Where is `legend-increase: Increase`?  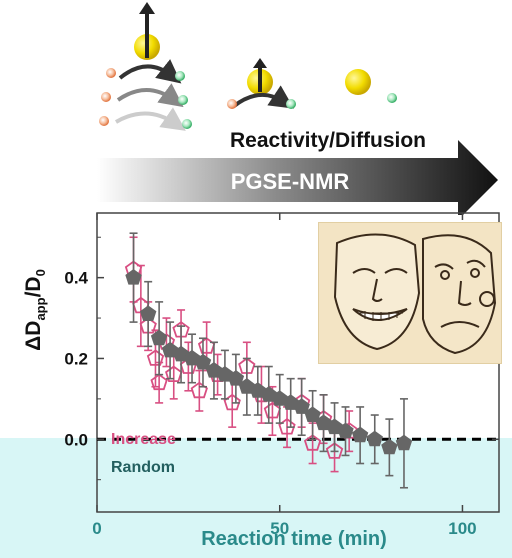 legend-increase: Increase is located at coordinates (143, 439).